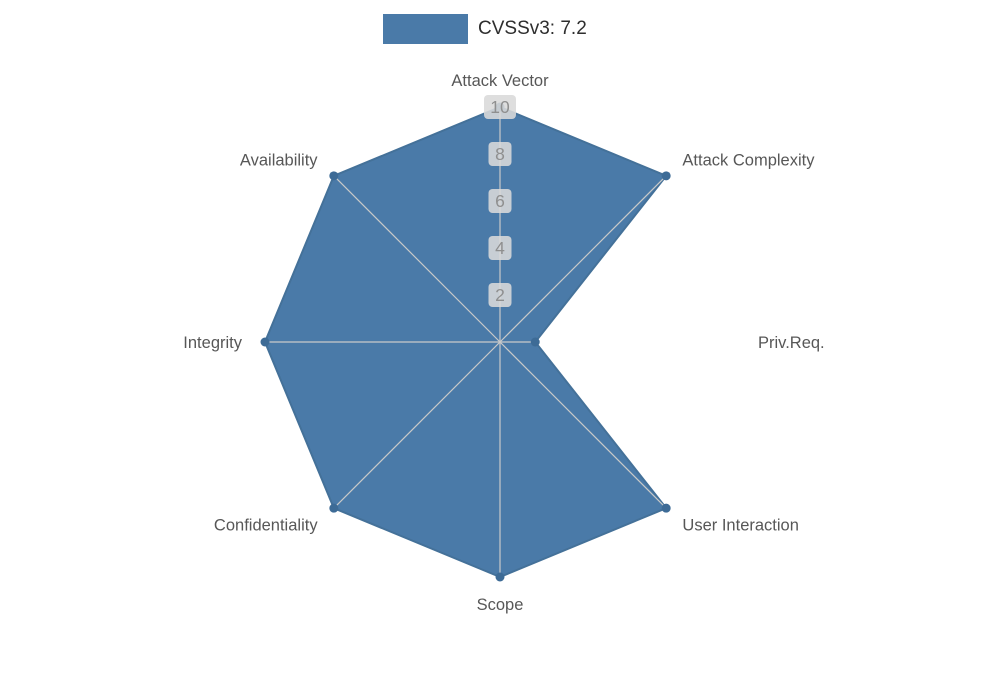 This screenshot has width=1000, height=700. Describe the element at coordinates (500, 81) in the screenshot. I see `axis-label: Attack Vector` at that location.